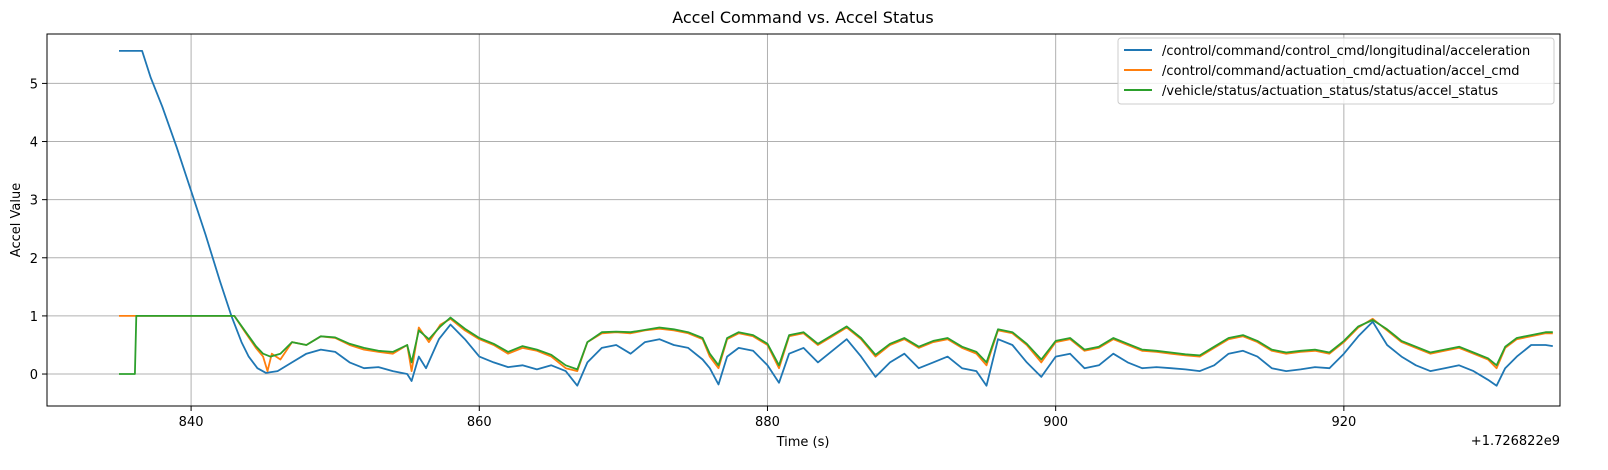 This screenshot has width=1608, height=470. Describe the element at coordinates (34, 143) in the screenshot. I see `y-tick-label: 4` at that location.